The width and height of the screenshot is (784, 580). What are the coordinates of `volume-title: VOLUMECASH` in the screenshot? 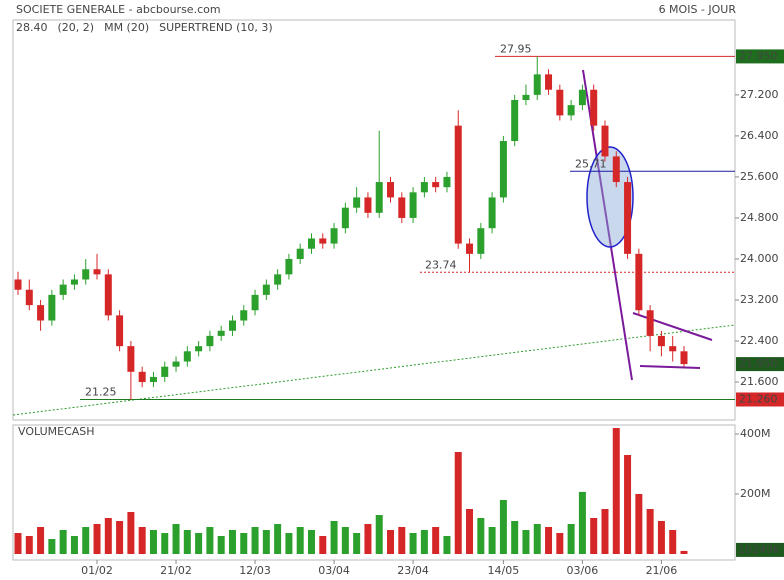 It's located at (56, 431).